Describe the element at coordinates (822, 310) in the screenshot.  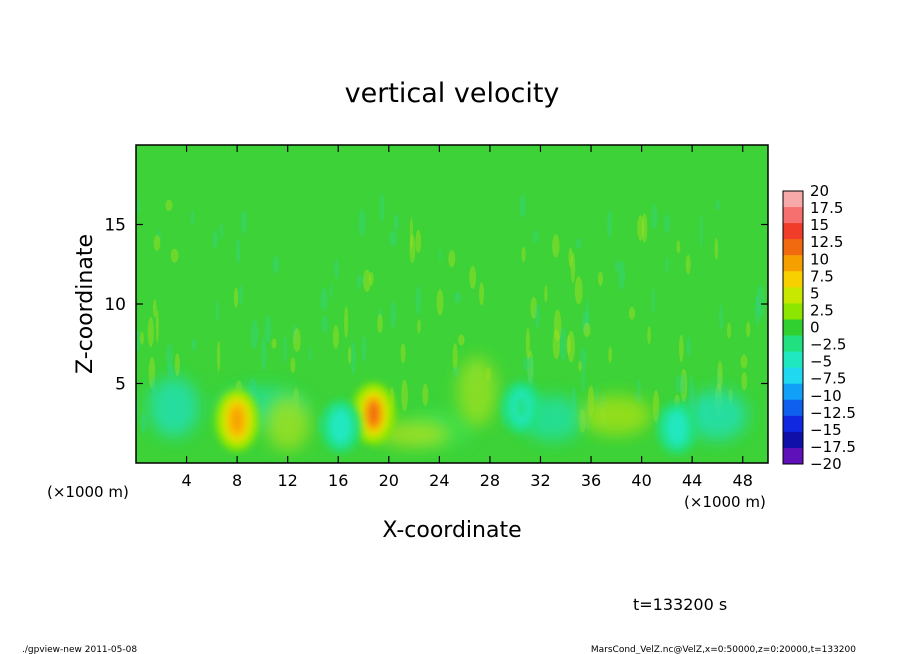
I see `colorbar-label: 2.5` at that location.